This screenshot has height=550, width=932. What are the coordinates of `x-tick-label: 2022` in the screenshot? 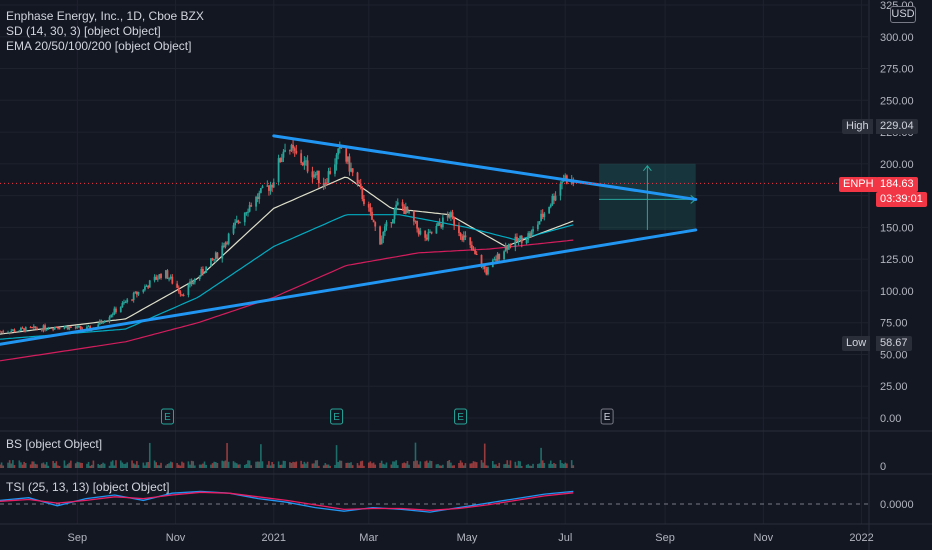 It's located at (861, 538).